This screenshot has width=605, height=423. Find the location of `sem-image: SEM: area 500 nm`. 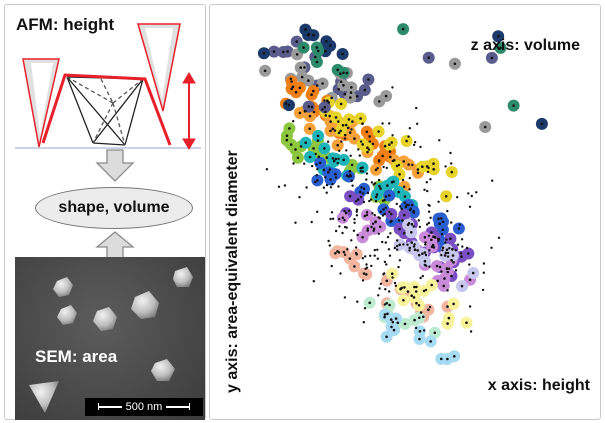

sem-image: SEM: area 500 nm is located at coordinates (110, 338).